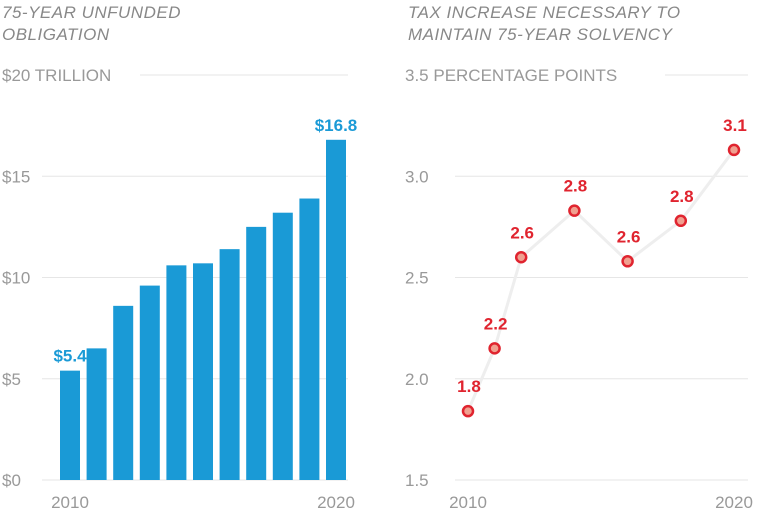 This screenshot has width=768, height=513. Describe the element at coordinates (70, 356) in the screenshot. I see `bar-data-label: $5.4` at that location.